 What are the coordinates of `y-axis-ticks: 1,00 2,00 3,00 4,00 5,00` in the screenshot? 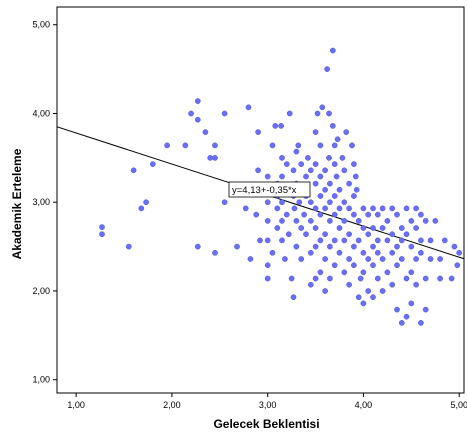 It's located at (44, 202).